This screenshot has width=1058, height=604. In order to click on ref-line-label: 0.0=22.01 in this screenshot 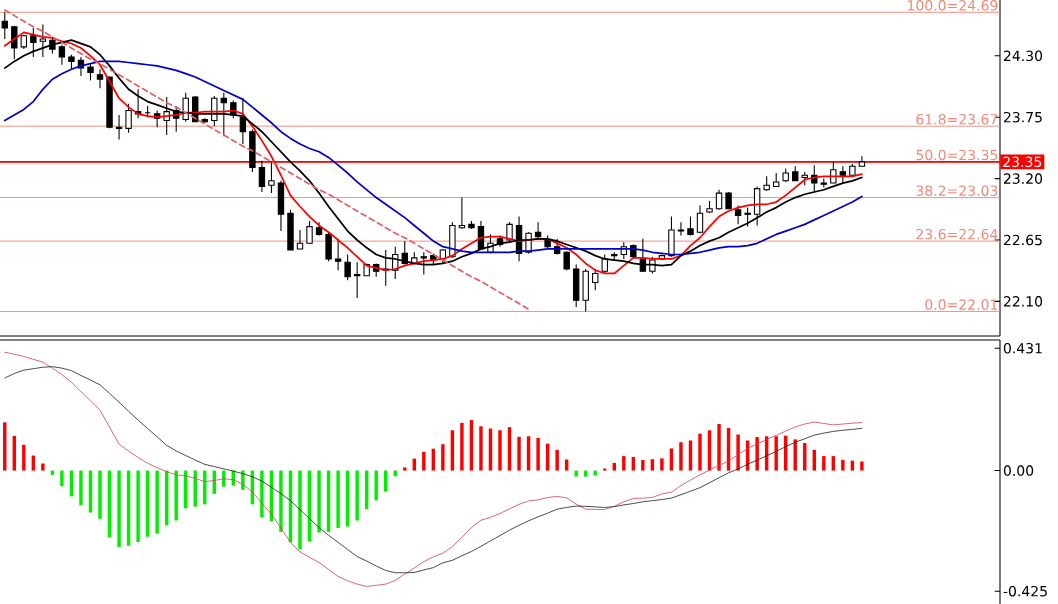, I will do `click(961, 304)`.